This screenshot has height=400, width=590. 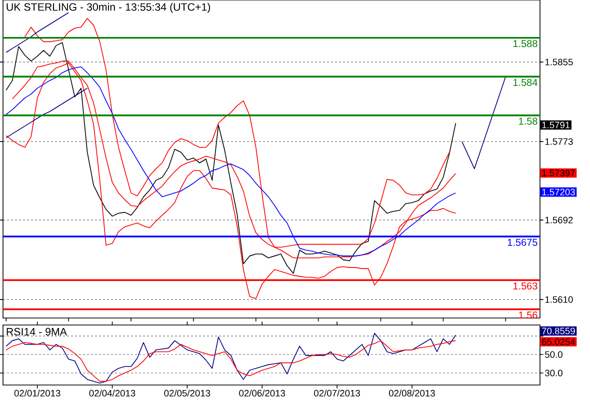 What do you see at coordinates (556, 125) in the screenshot?
I see `text: 1.5791` at bounding box center [556, 125].